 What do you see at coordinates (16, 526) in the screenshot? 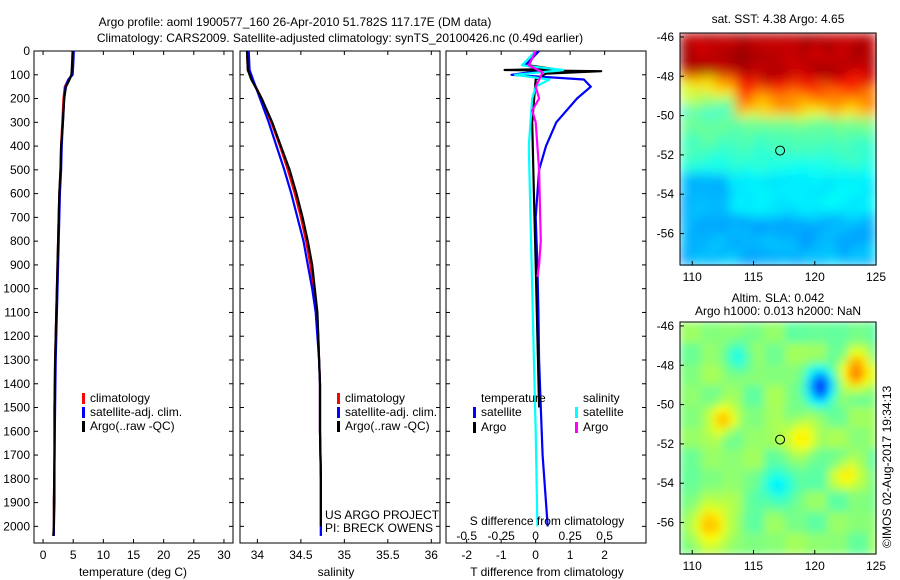
I see `depth-tick-label: 2000` at bounding box center [16, 526].